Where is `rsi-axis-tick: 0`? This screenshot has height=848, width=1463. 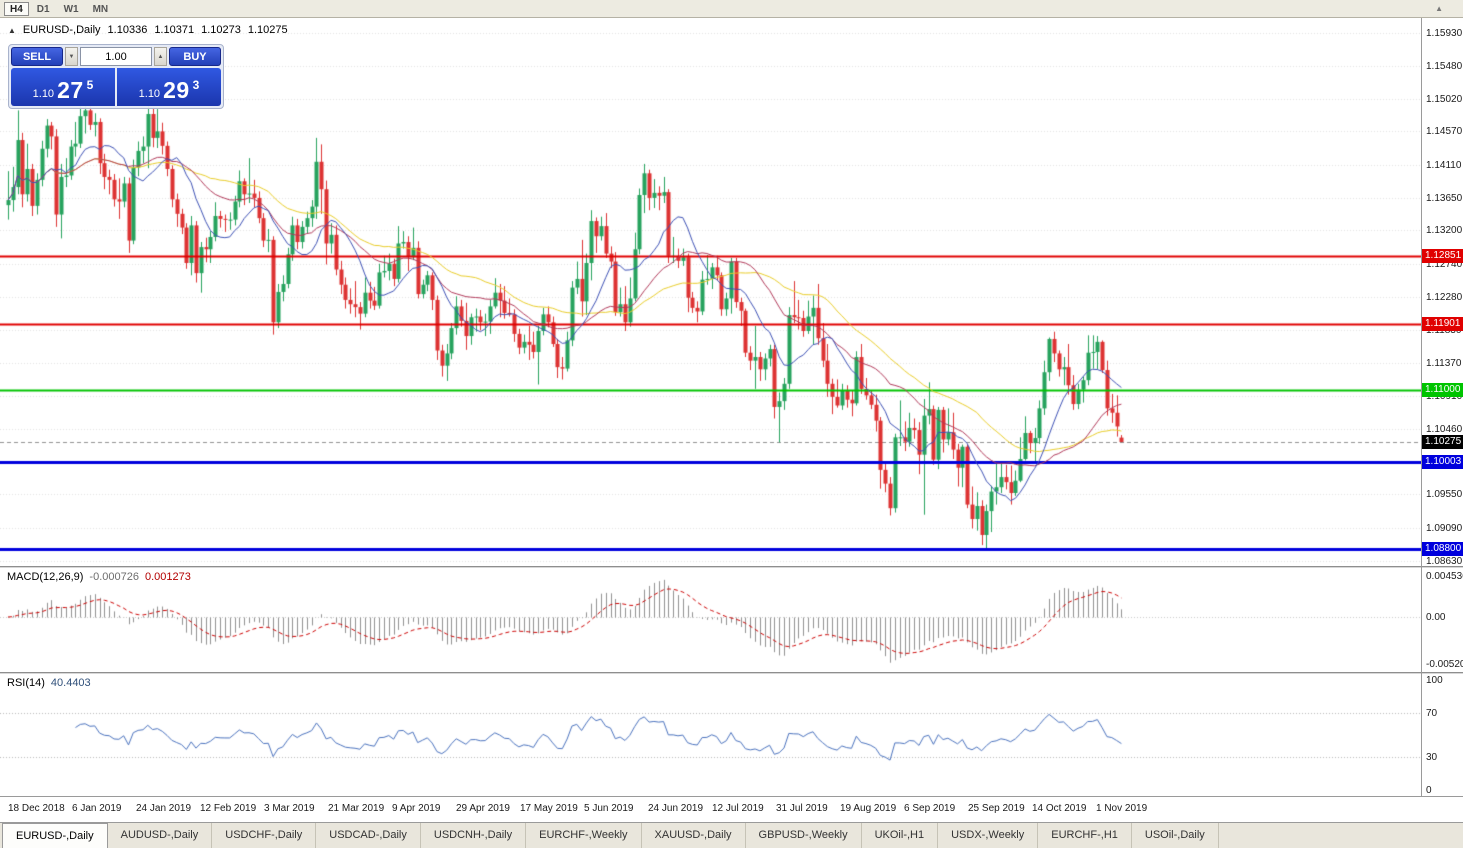
rsi-axis-tick: 0 is located at coordinates (1429, 790).